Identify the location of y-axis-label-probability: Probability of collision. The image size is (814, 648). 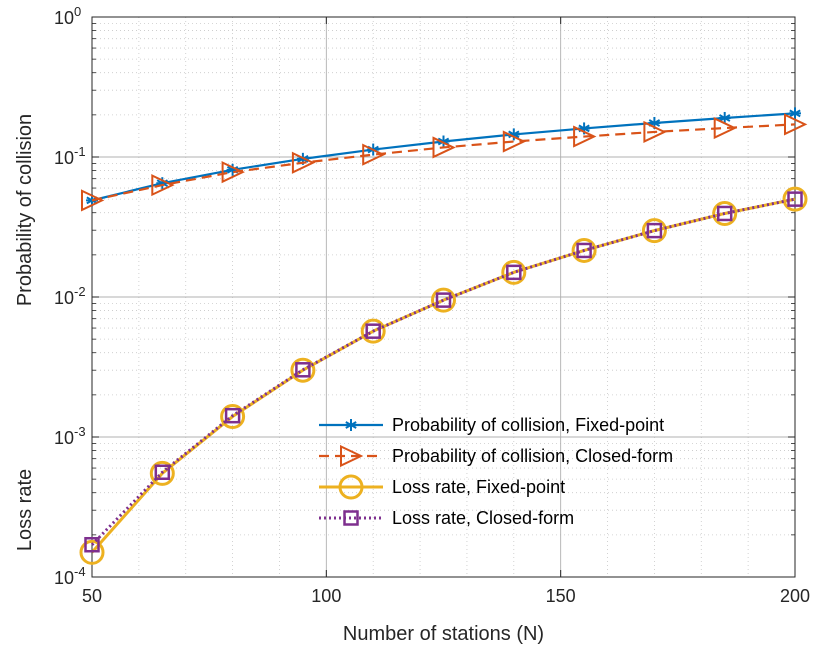
(25, 210).